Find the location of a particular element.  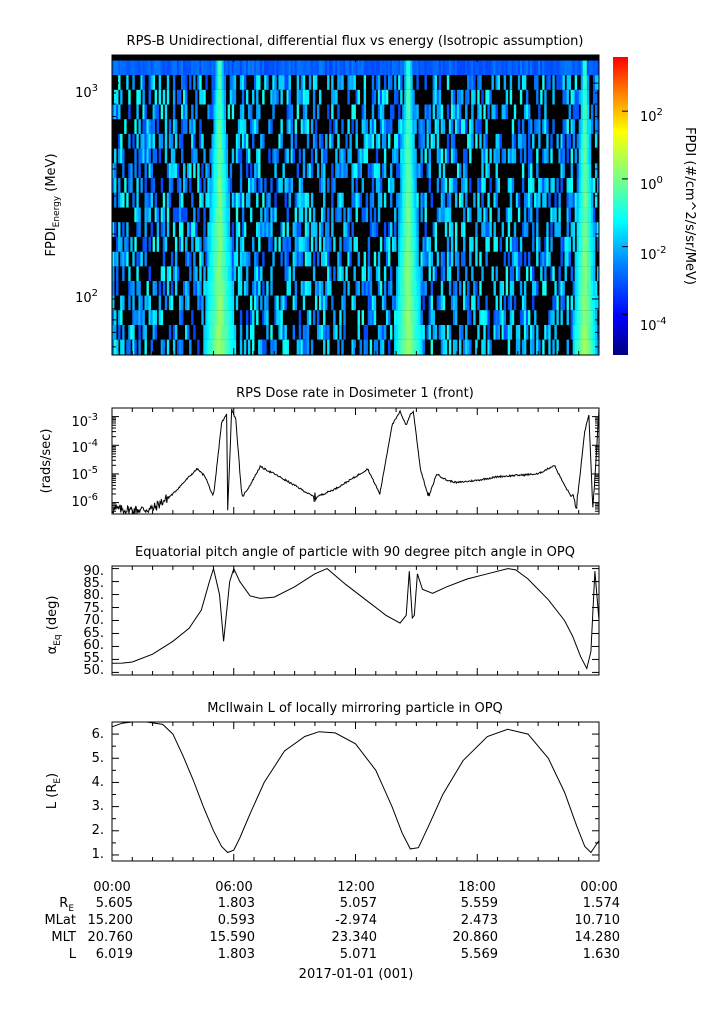

mcilwain-l-y-tick-label-6: 6. is located at coordinates (98, 734).